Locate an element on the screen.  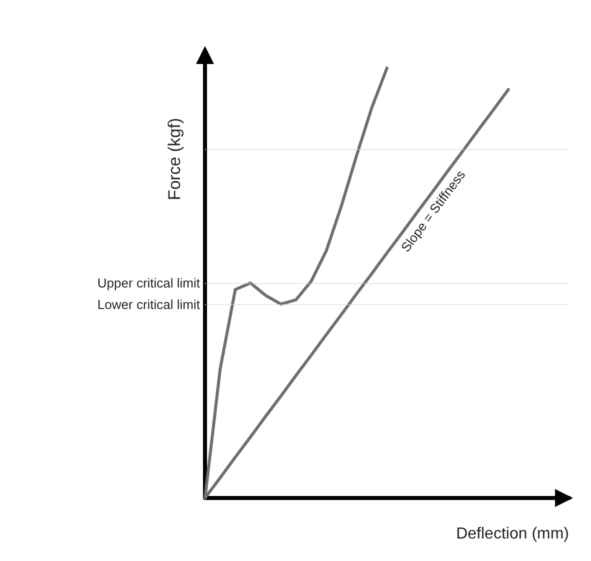
y-axis-title: Force (kgf) is located at coordinates (174, 159).